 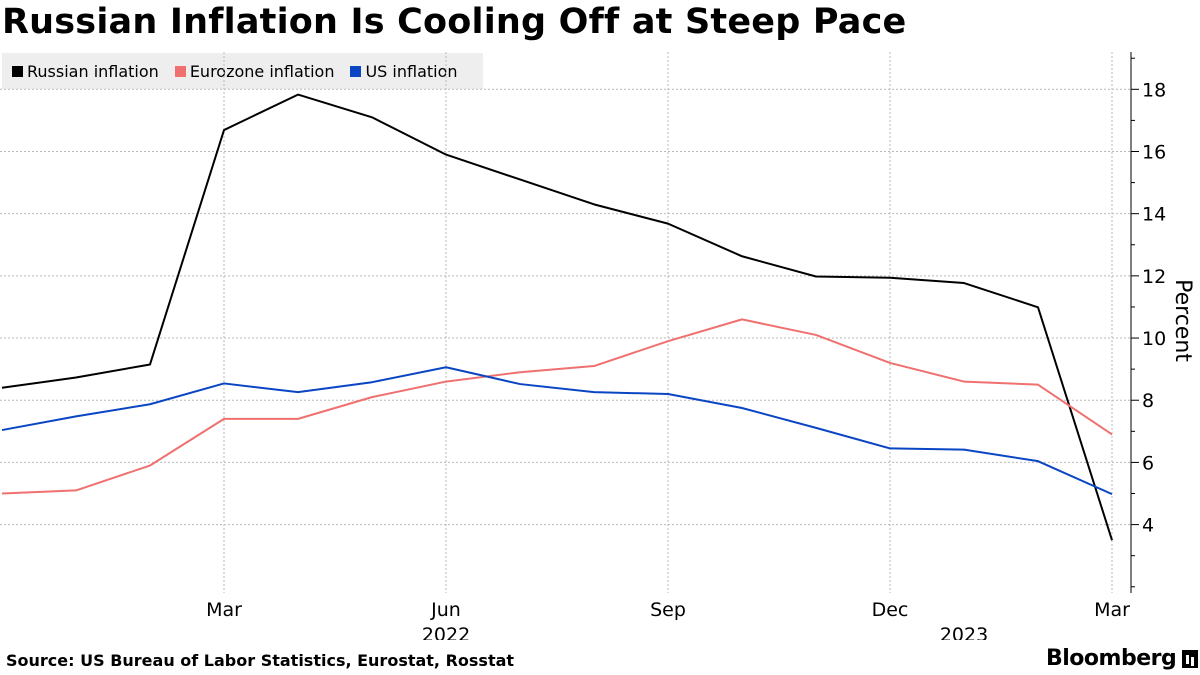 What do you see at coordinates (1182, 320) in the screenshot?
I see `y-axis-title: Percent` at bounding box center [1182, 320].